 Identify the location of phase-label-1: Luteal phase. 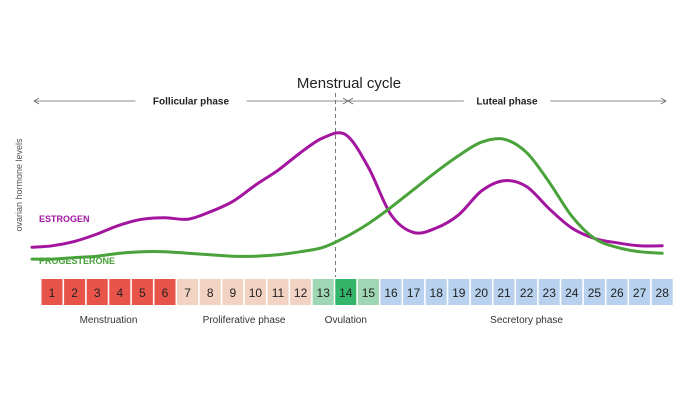
(507, 102).